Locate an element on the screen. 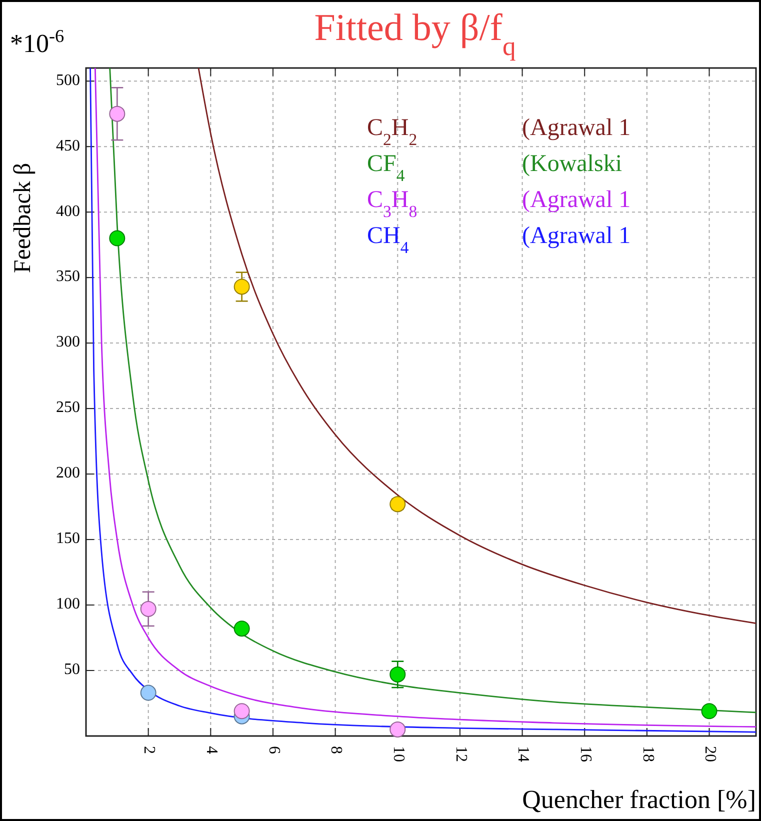  text: *10$^{-6}$ is located at coordinates (37, 42).